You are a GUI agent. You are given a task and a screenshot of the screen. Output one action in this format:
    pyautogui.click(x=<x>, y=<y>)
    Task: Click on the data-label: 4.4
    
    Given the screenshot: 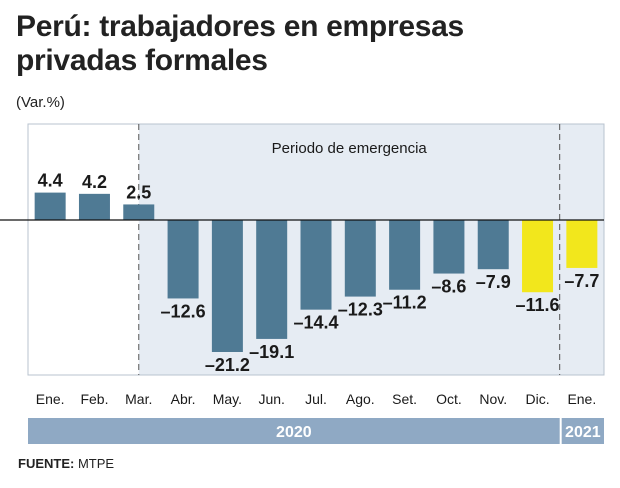 What is the action you would take?
    pyautogui.click(x=50, y=181)
    